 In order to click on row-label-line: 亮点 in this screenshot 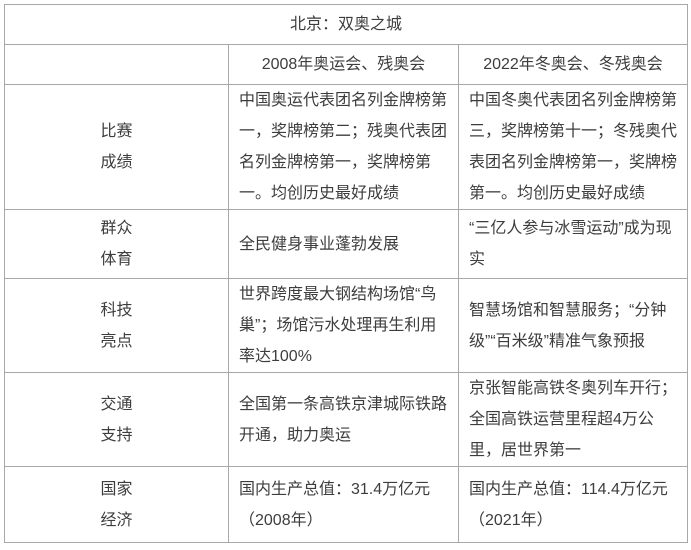, I will do `click(116, 341)`.